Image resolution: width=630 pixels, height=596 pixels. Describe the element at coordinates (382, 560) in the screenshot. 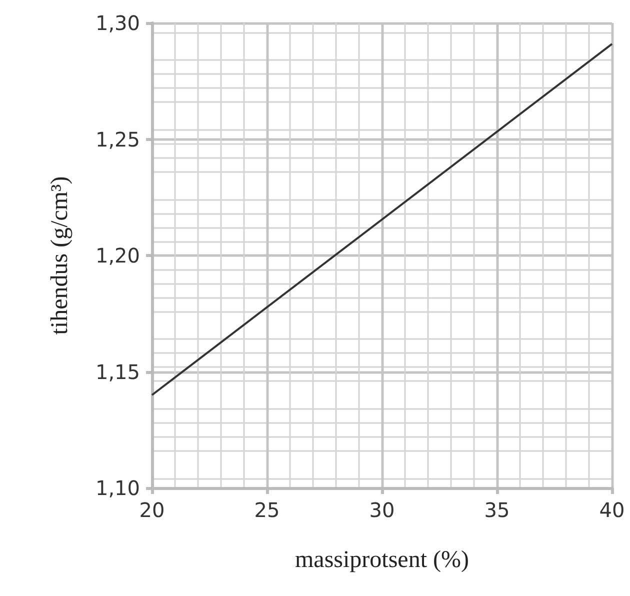

I see `x-axis-title: massiprotsent (%)` at that location.